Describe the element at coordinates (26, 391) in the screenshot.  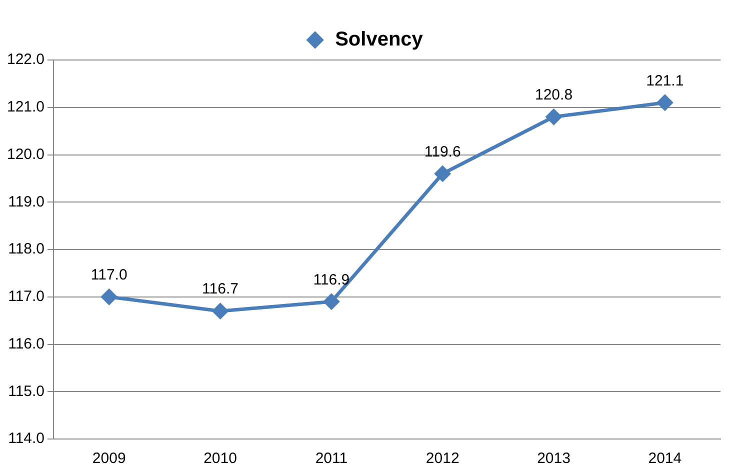
I see `y-tick-label: 115.0` at that location.